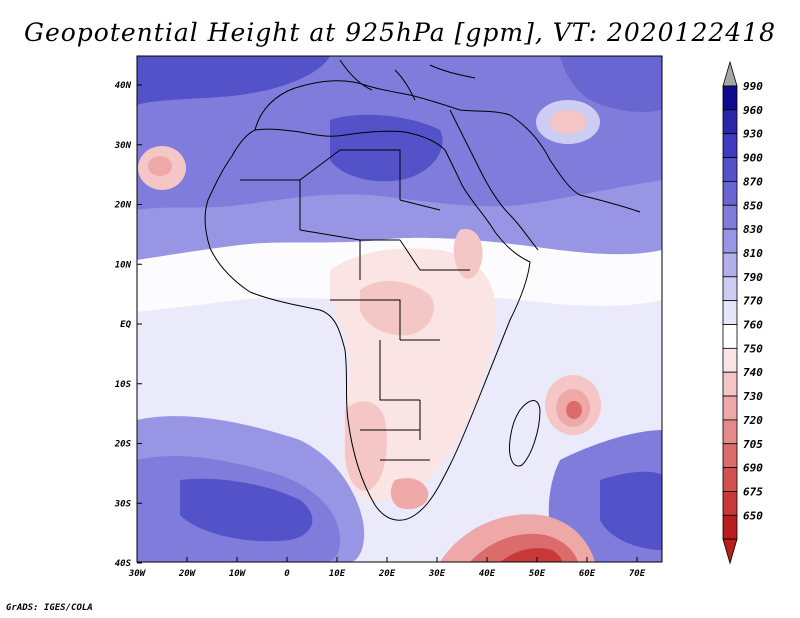 The height and width of the screenshot is (618, 800). Describe the element at coordinates (238, 574) in the screenshot. I see `lon-label: 10W` at that location.